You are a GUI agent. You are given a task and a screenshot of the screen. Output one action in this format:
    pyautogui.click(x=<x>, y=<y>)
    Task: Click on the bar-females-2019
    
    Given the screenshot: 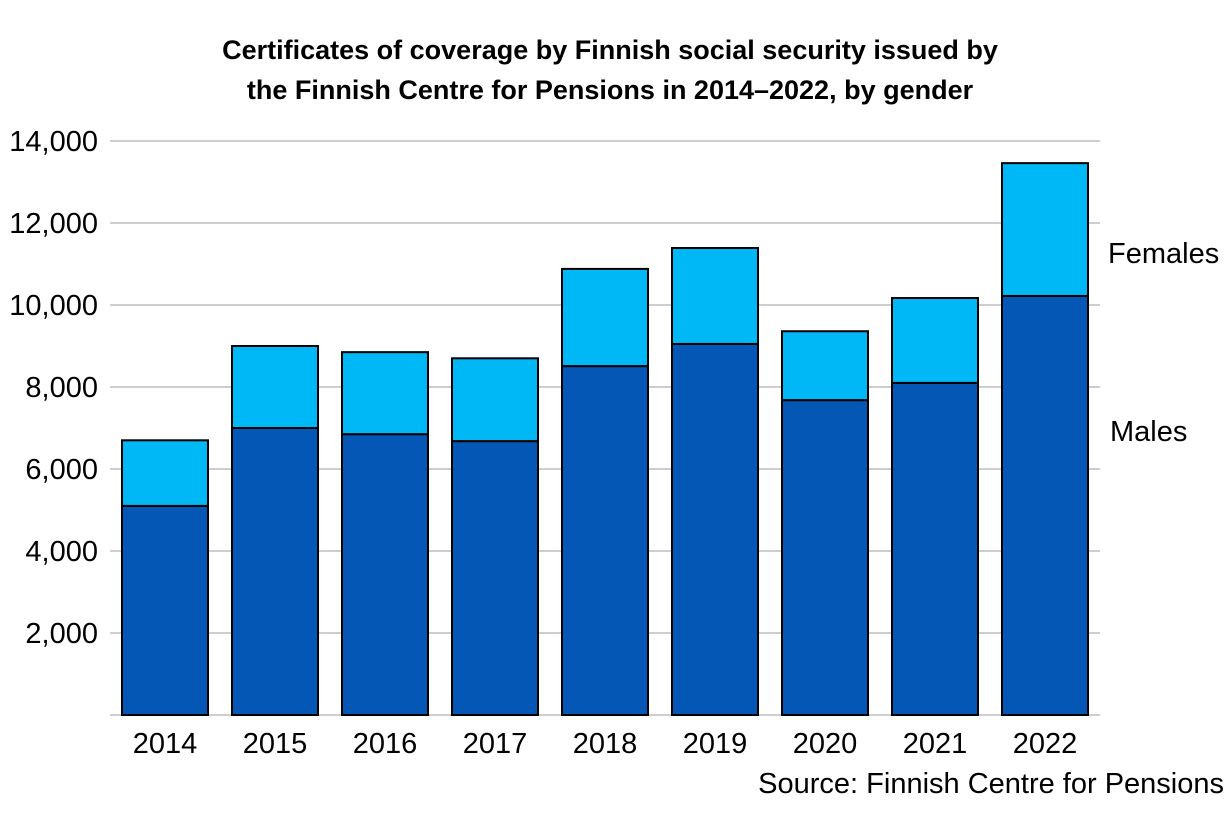 What is the action you would take?
    pyautogui.click(x=715, y=296)
    